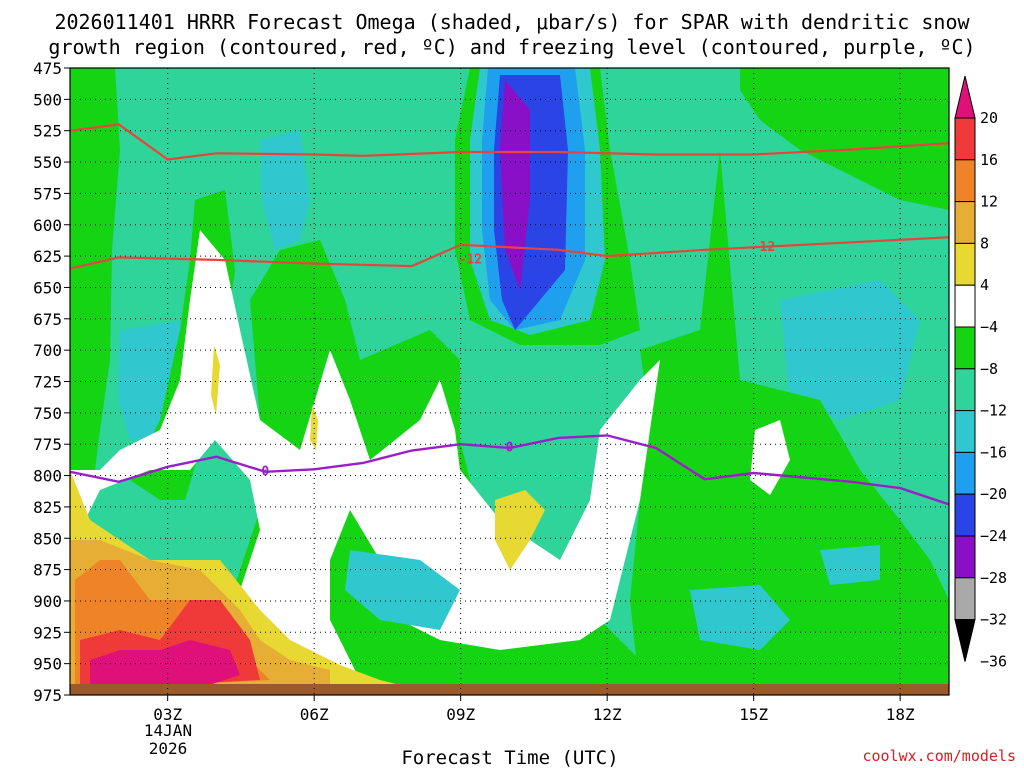 The image size is (1024, 768). What do you see at coordinates (47, 68) in the screenshot?
I see `y-tick-label: 475` at bounding box center [47, 68].